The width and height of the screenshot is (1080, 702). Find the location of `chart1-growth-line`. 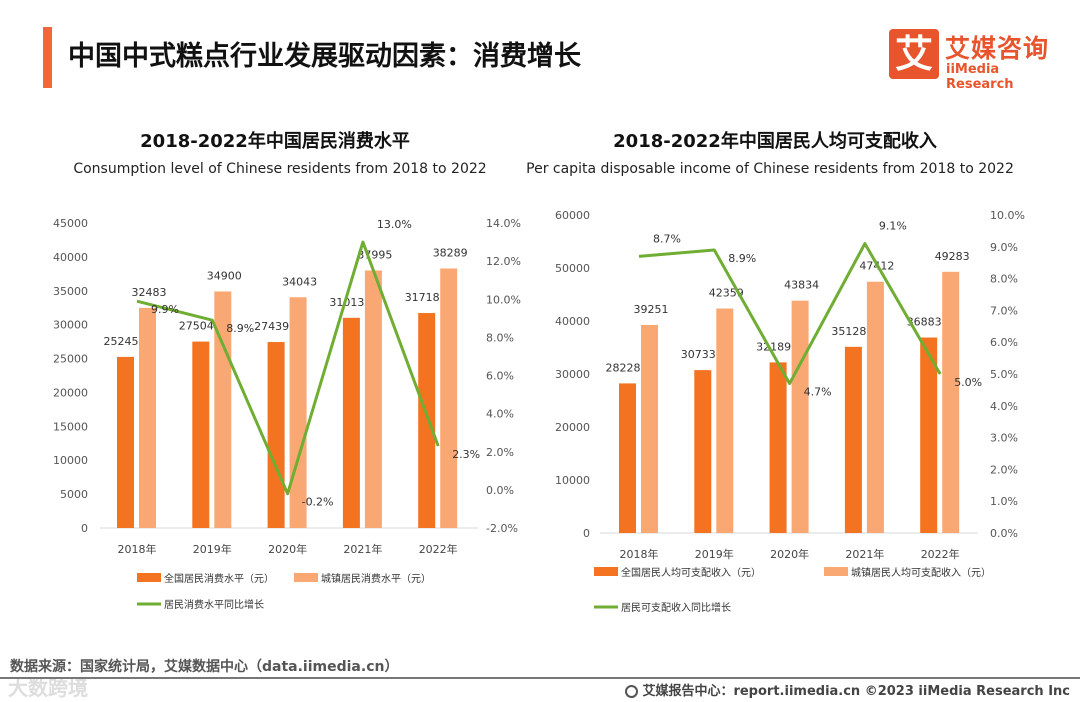

chart1-growth-line is located at coordinates (288, 368).